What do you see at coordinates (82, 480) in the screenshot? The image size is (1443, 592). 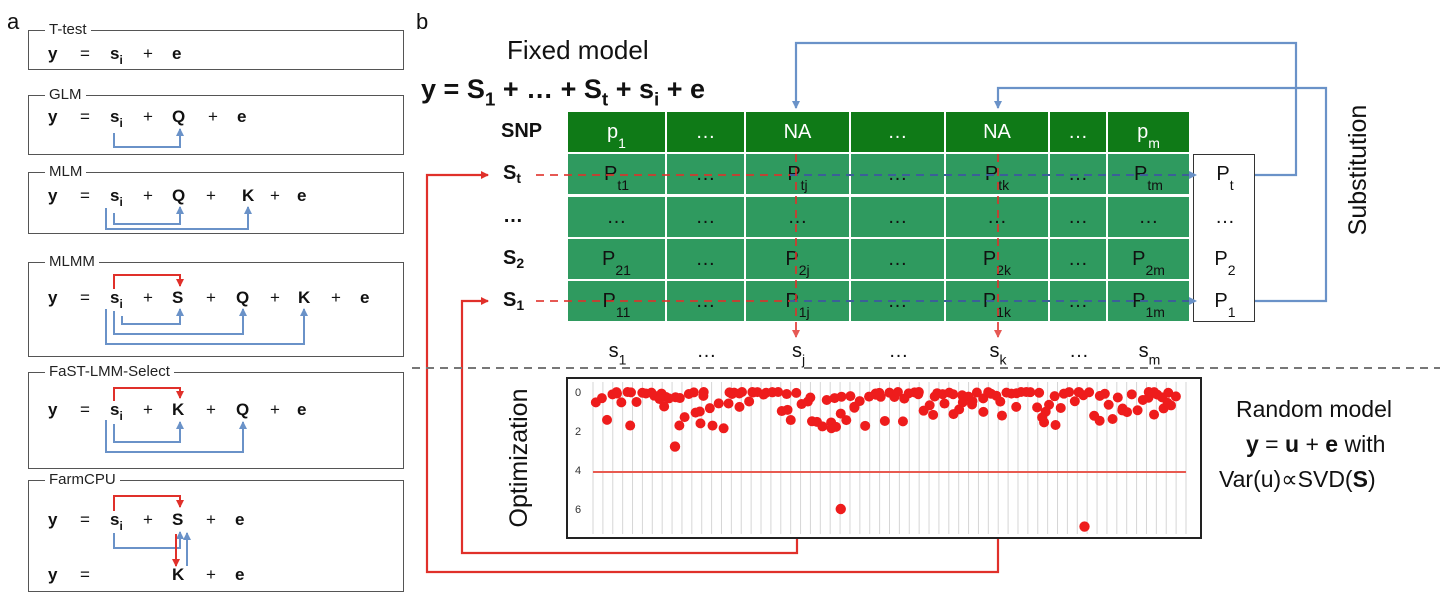 I see `model-title: FarmCPU` at bounding box center [82, 480].